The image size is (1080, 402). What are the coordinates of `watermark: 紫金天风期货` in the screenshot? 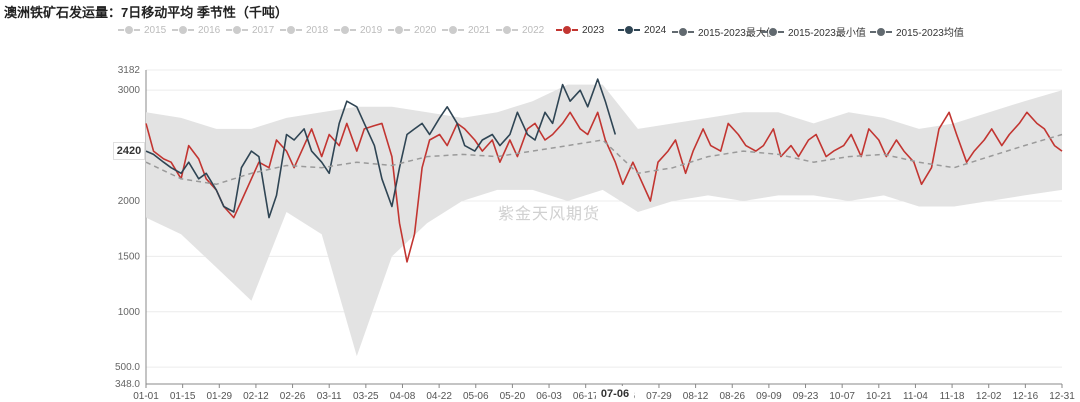 It's located at (549, 214).